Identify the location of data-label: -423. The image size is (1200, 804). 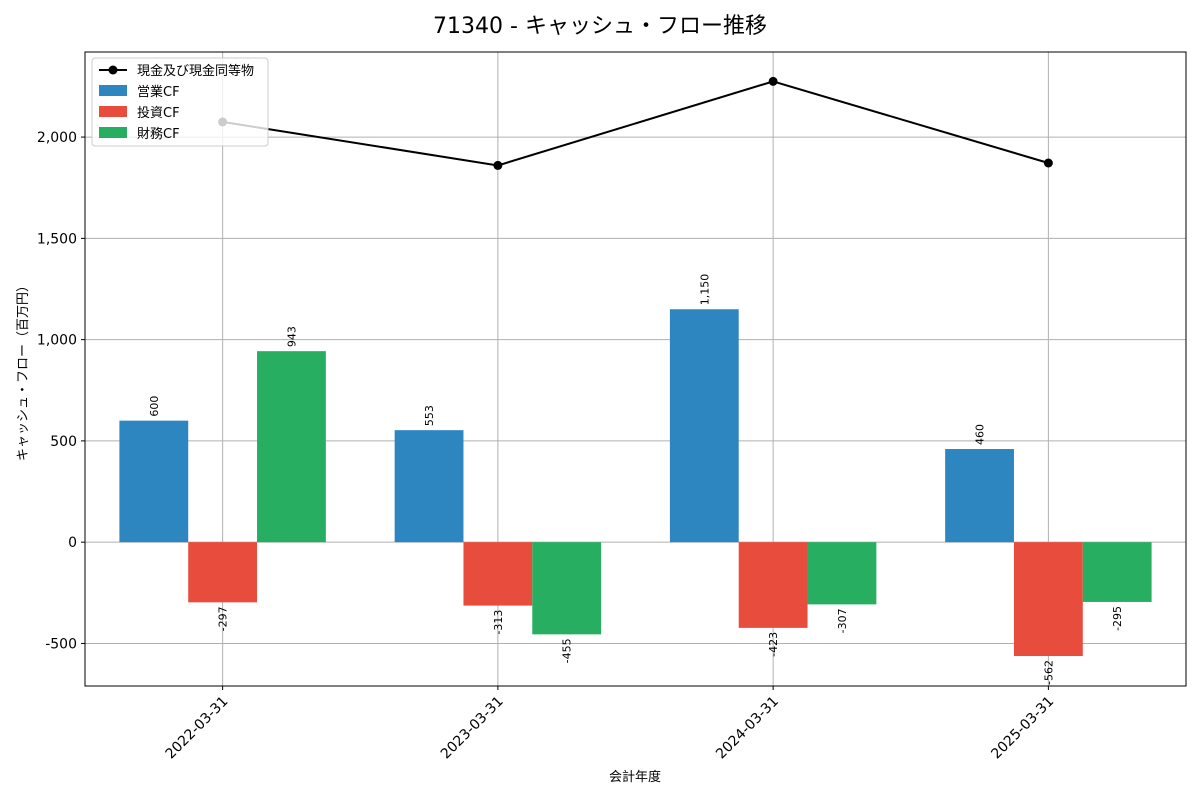
(773, 644).